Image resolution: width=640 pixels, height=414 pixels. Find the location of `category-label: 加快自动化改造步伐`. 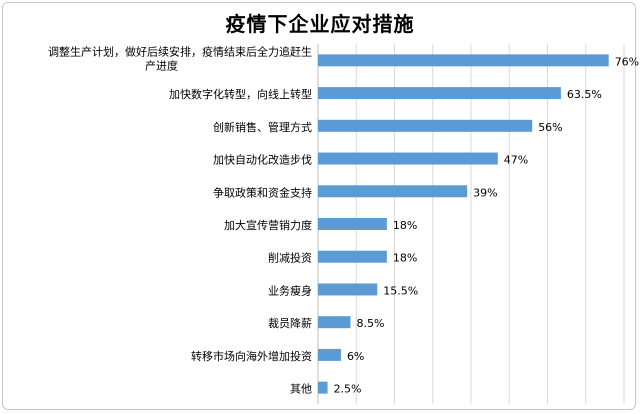

category-label: 加快自动化改造步伐 is located at coordinates (262, 160).